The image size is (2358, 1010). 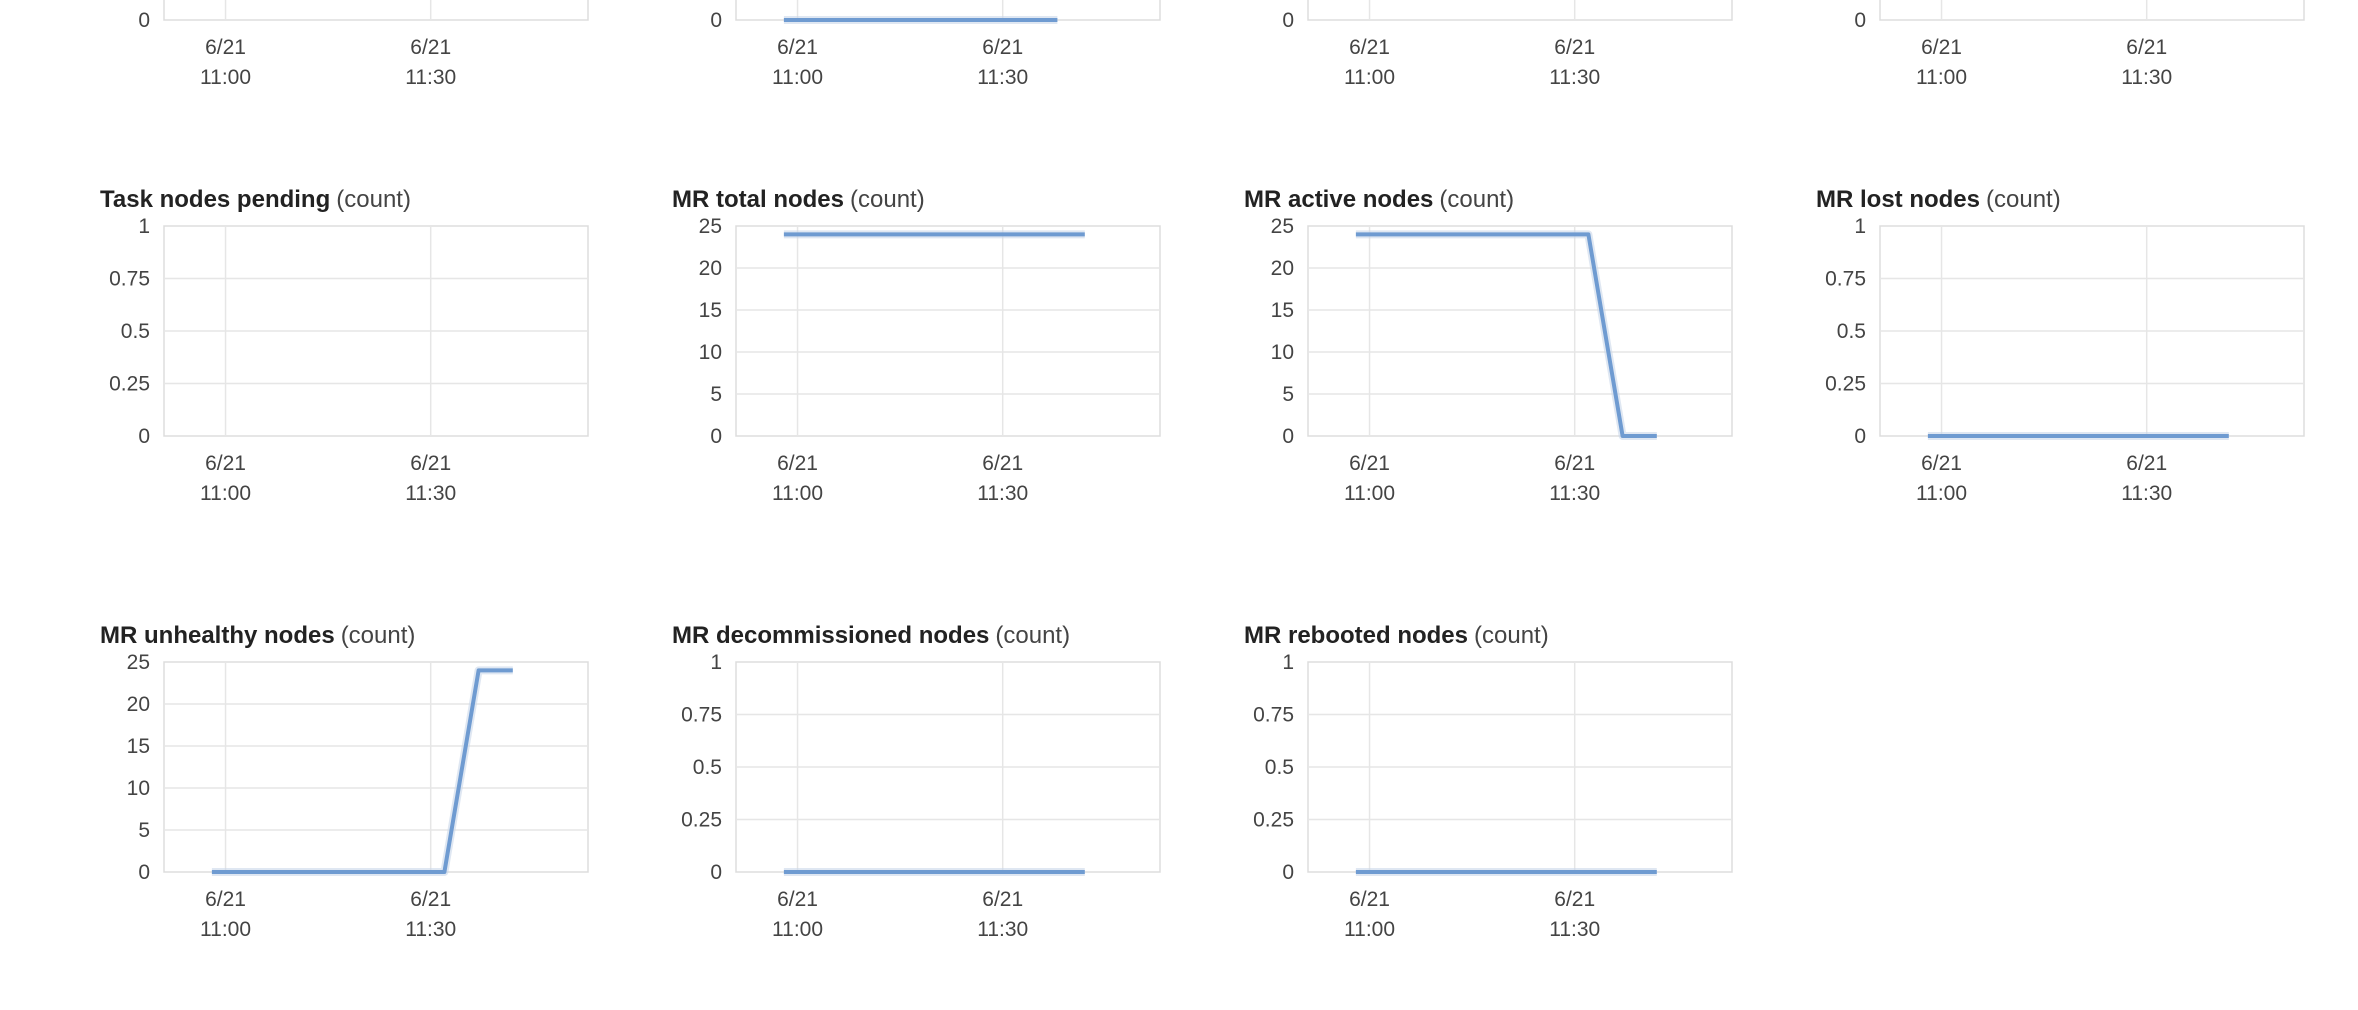 What do you see at coordinates (1938, 200) in the screenshot?
I see `chart-title: MR lost nodes (count)` at bounding box center [1938, 200].